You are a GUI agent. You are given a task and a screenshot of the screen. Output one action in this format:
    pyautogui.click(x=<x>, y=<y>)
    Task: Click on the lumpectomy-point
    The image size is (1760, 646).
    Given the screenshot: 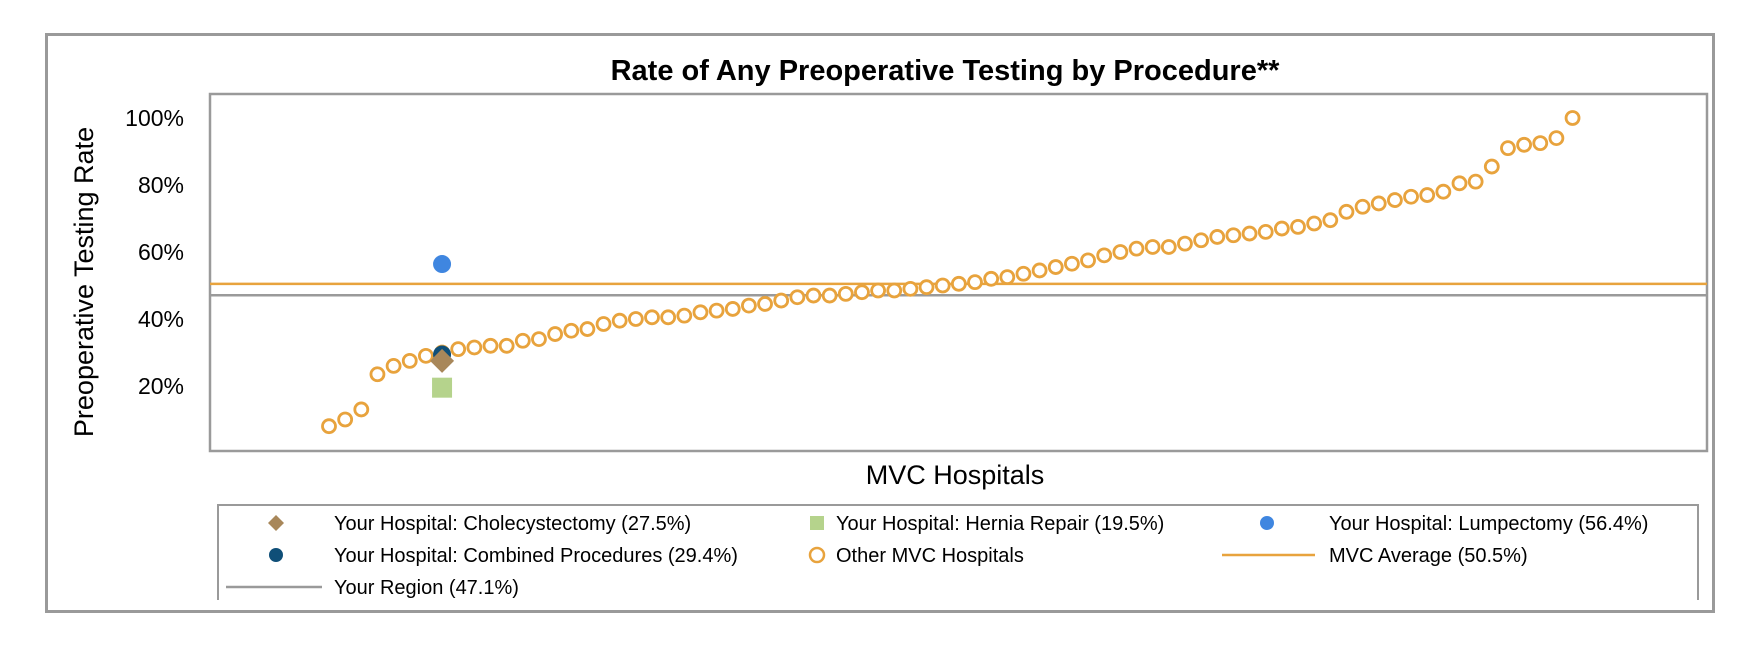 What is the action you would take?
    pyautogui.click(x=442, y=264)
    